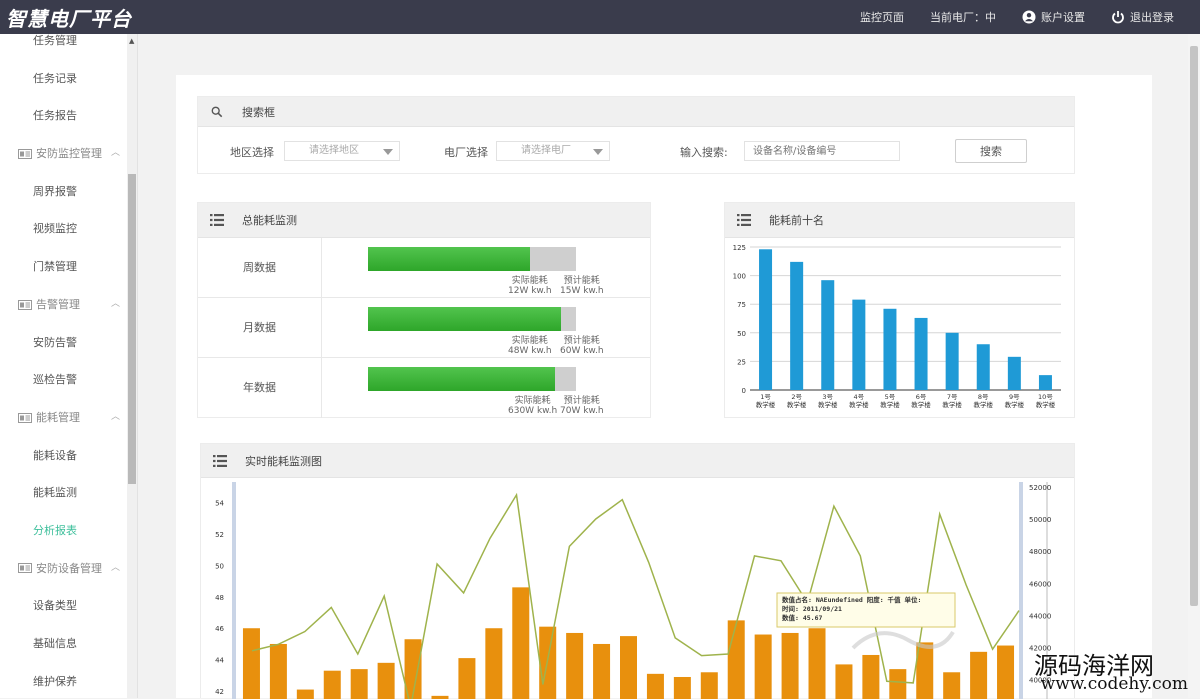  I want to click on x-tick-label: 10号, so click(1045, 397).